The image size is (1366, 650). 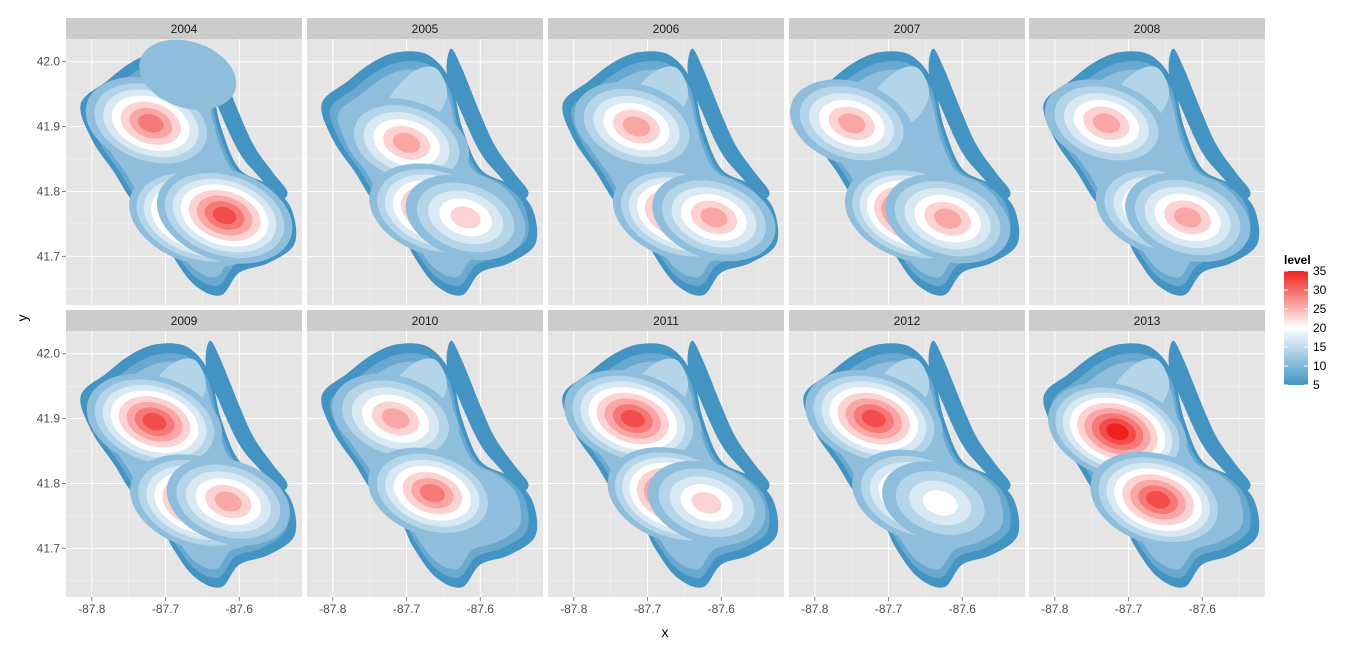 I want to click on legend-title: level, so click(x=1297, y=260).